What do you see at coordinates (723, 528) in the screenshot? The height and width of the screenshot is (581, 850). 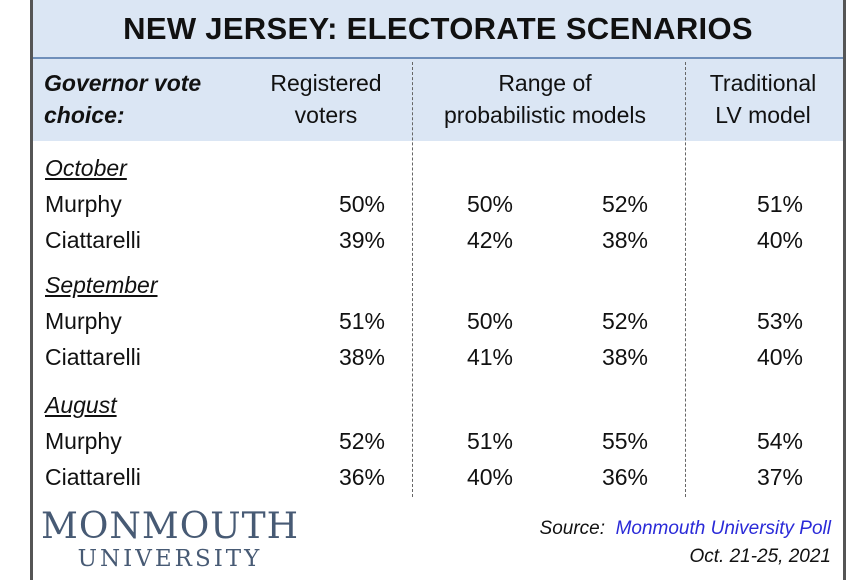 I see `source-link: Monmouth University Poll` at bounding box center [723, 528].